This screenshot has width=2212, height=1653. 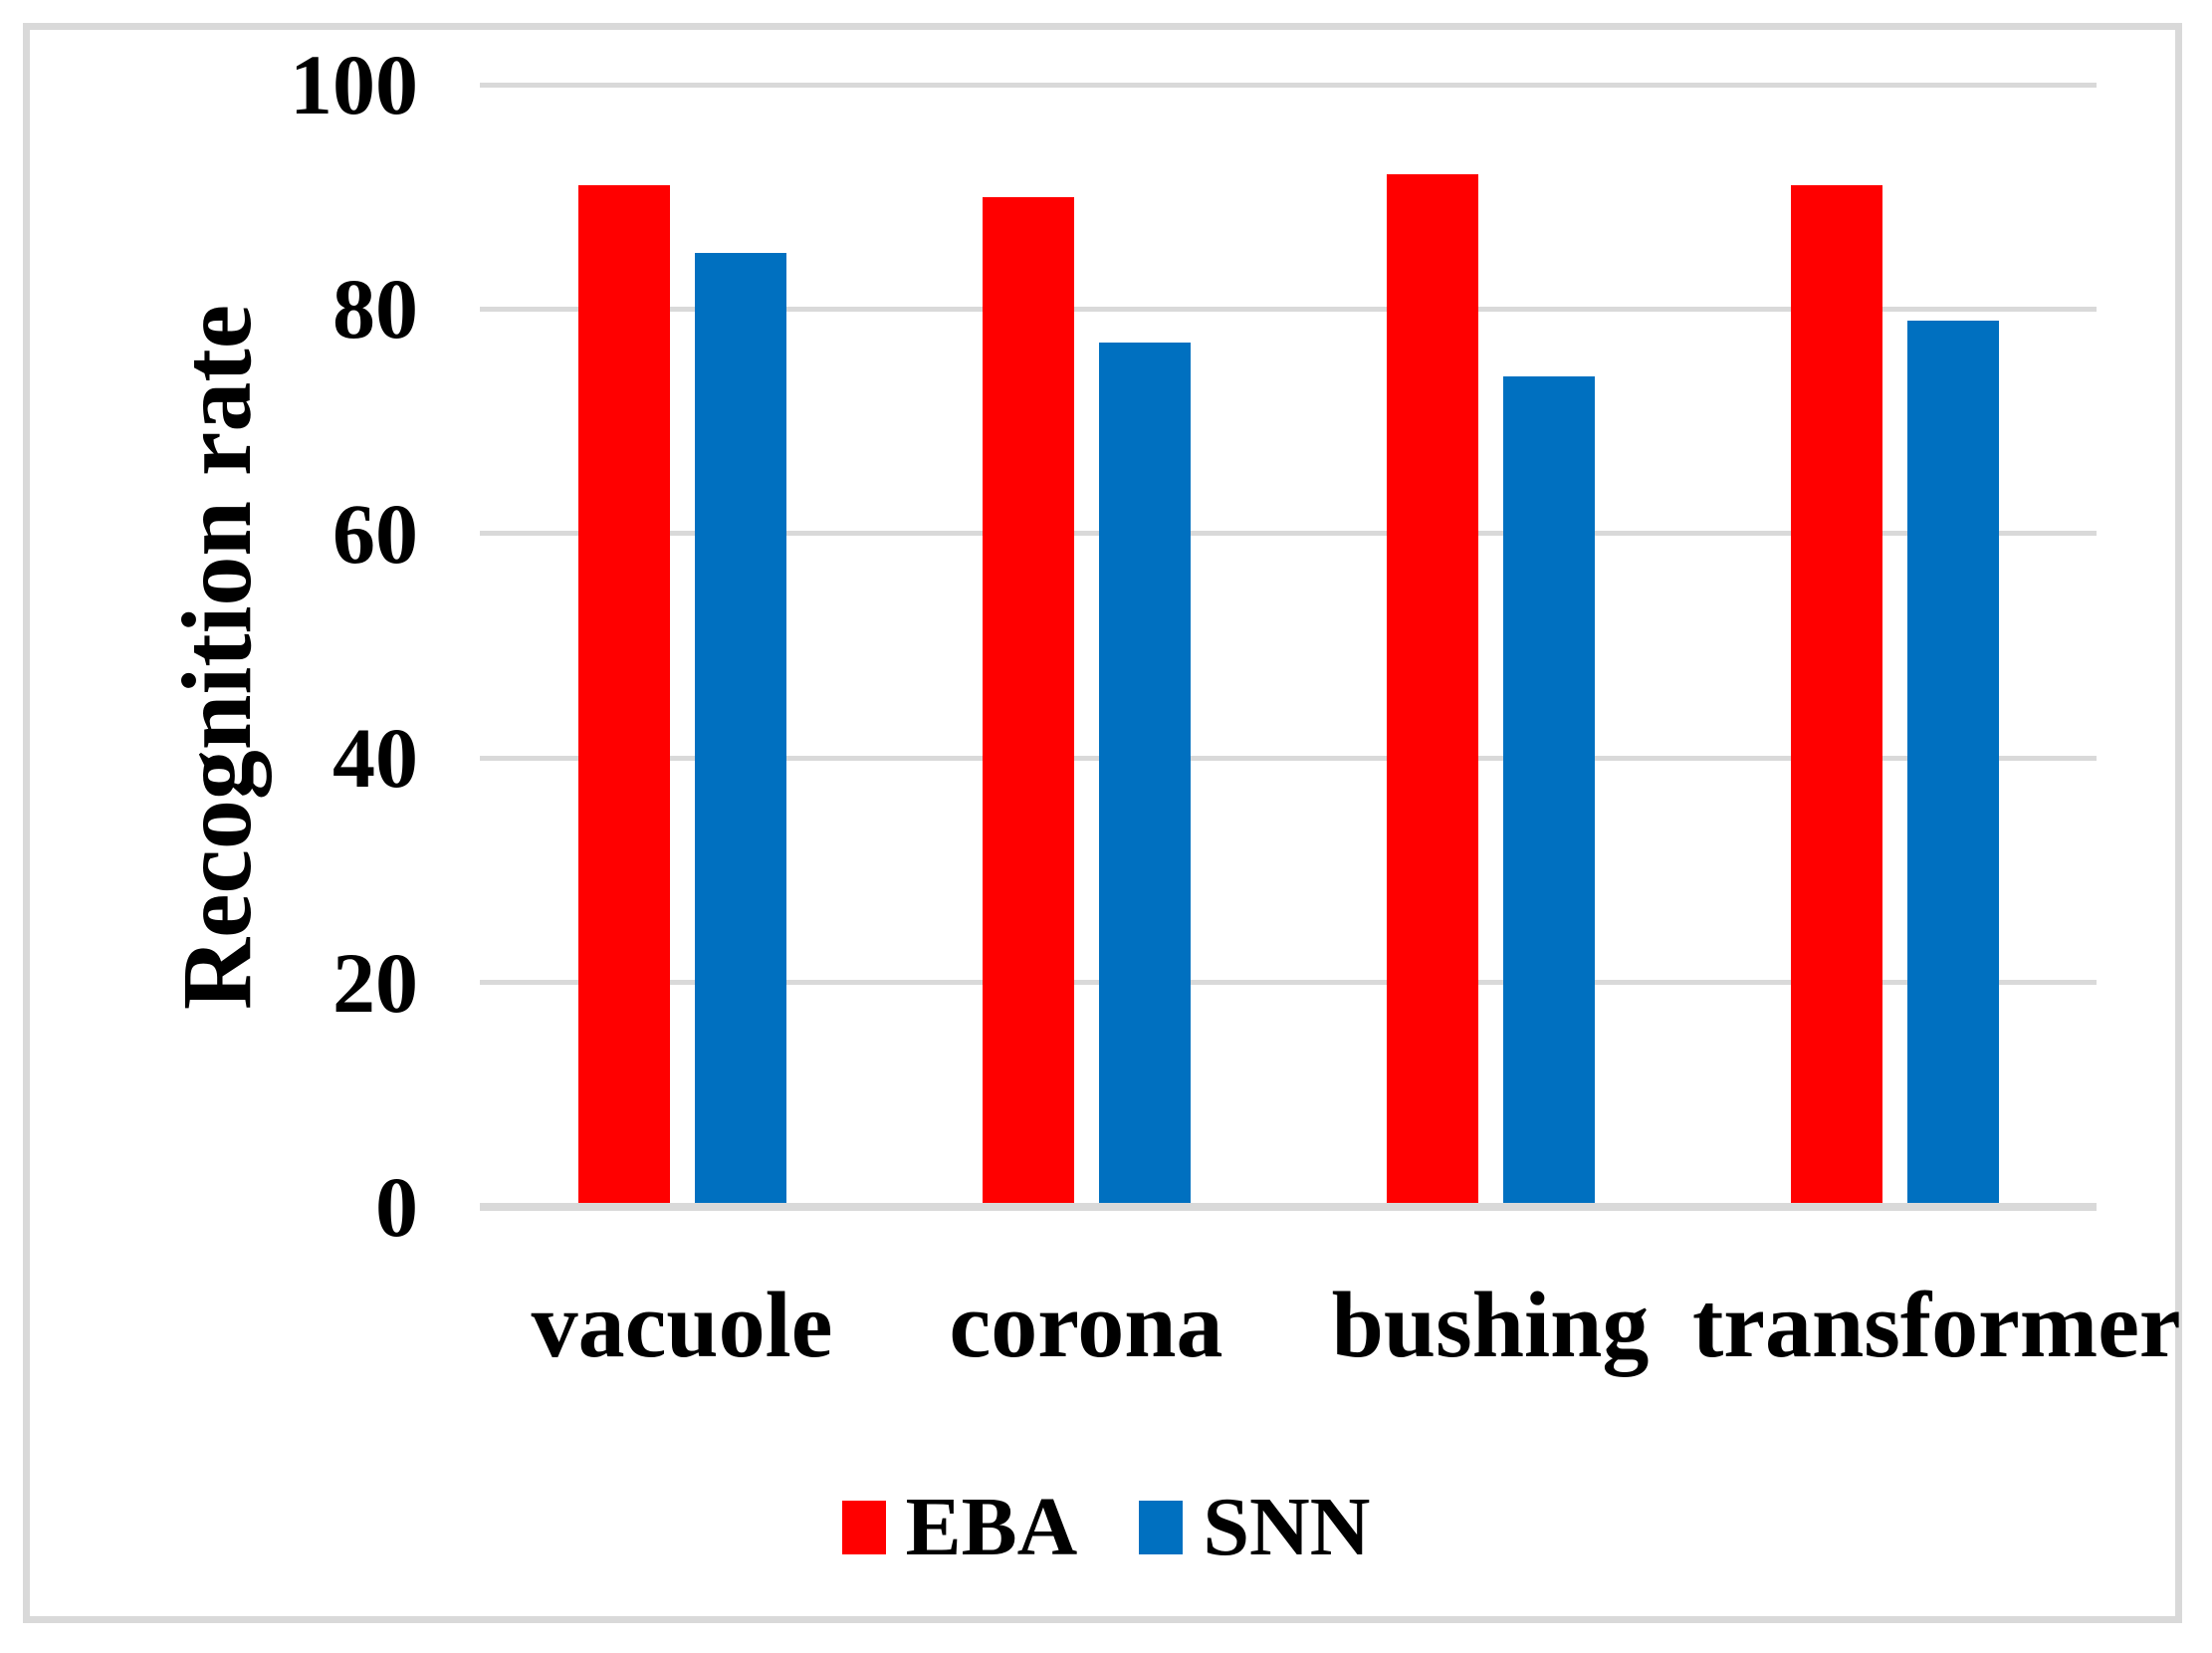 I want to click on bar-corona-eba, so click(x=1028, y=701).